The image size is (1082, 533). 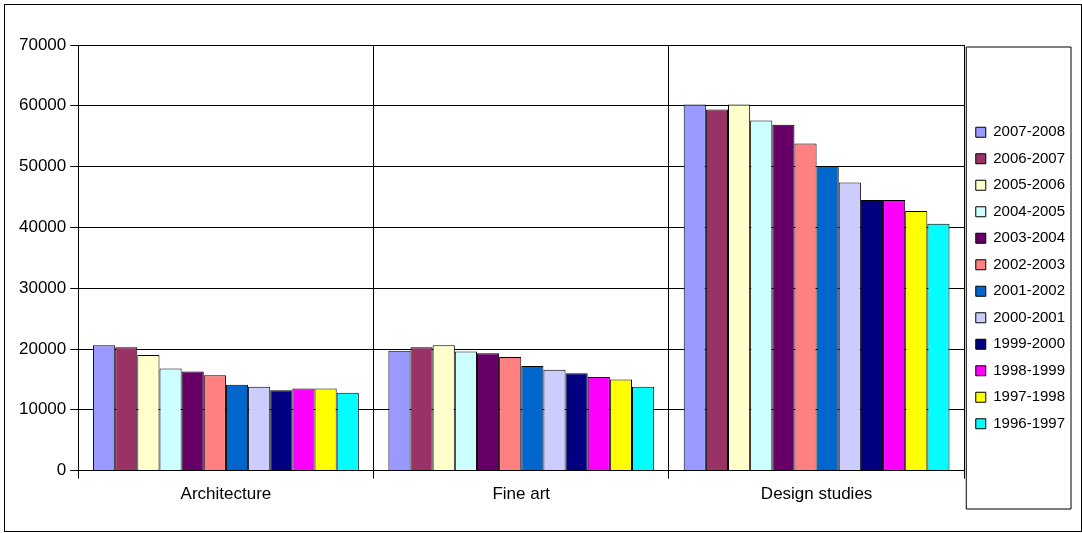 I want to click on legend-label: 1998-1999, so click(x=1029, y=369).